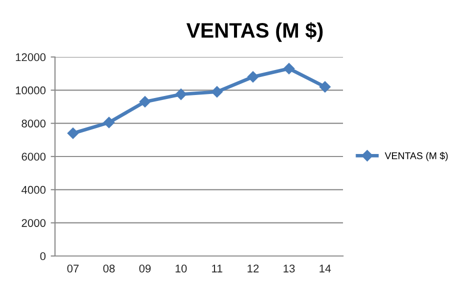  I want to click on y-tick-label: 8000, so click(34, 124).